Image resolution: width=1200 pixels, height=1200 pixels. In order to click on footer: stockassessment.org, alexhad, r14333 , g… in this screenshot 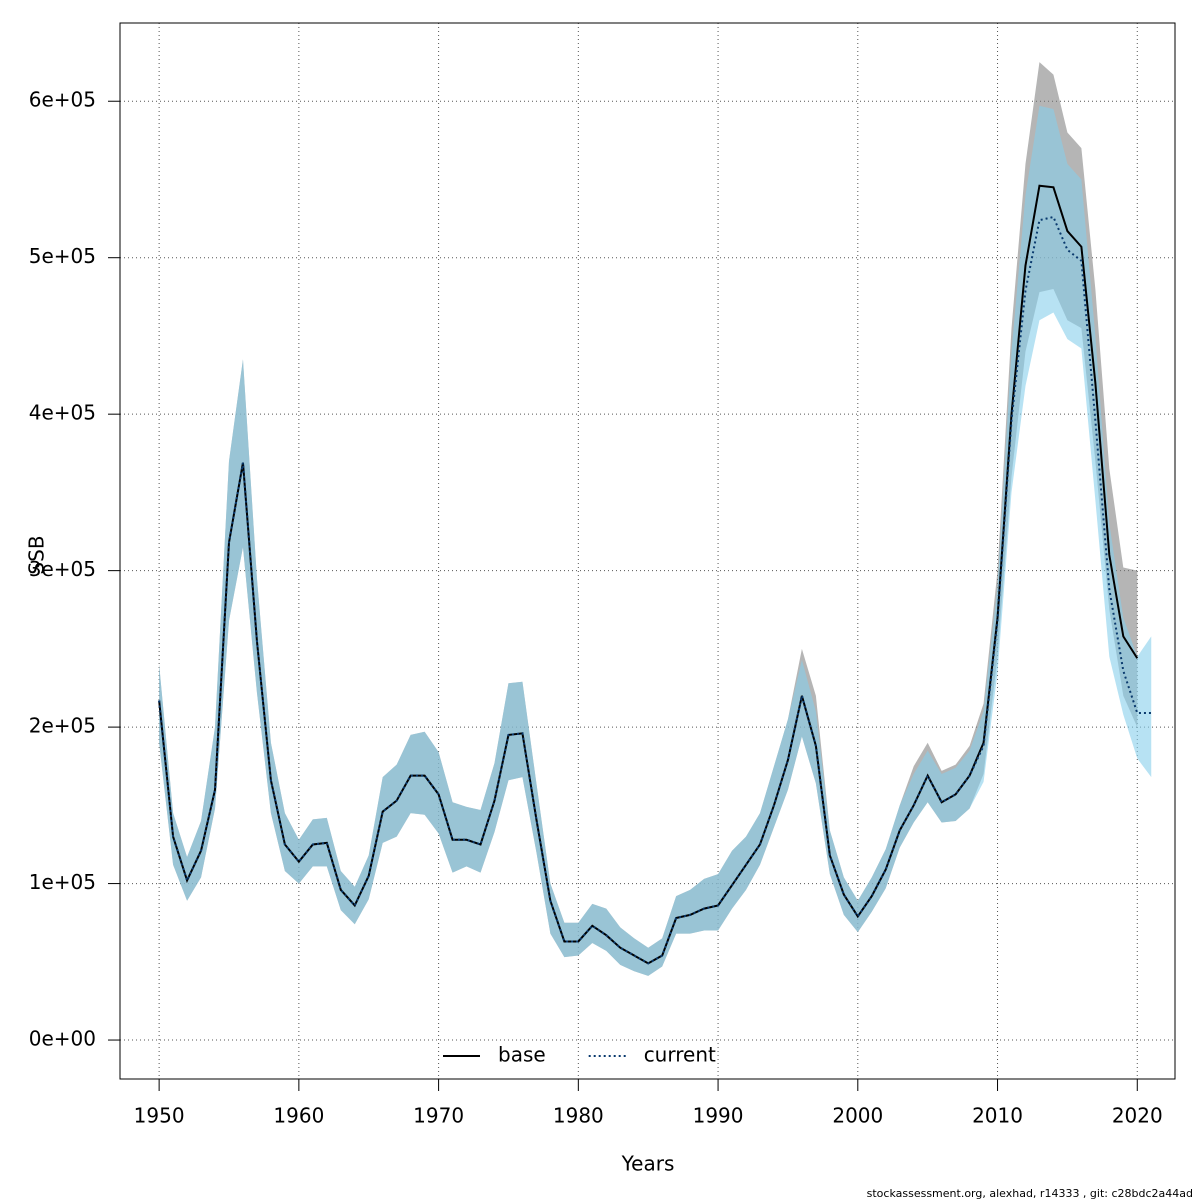, I will do `click(1030, 1193)`.